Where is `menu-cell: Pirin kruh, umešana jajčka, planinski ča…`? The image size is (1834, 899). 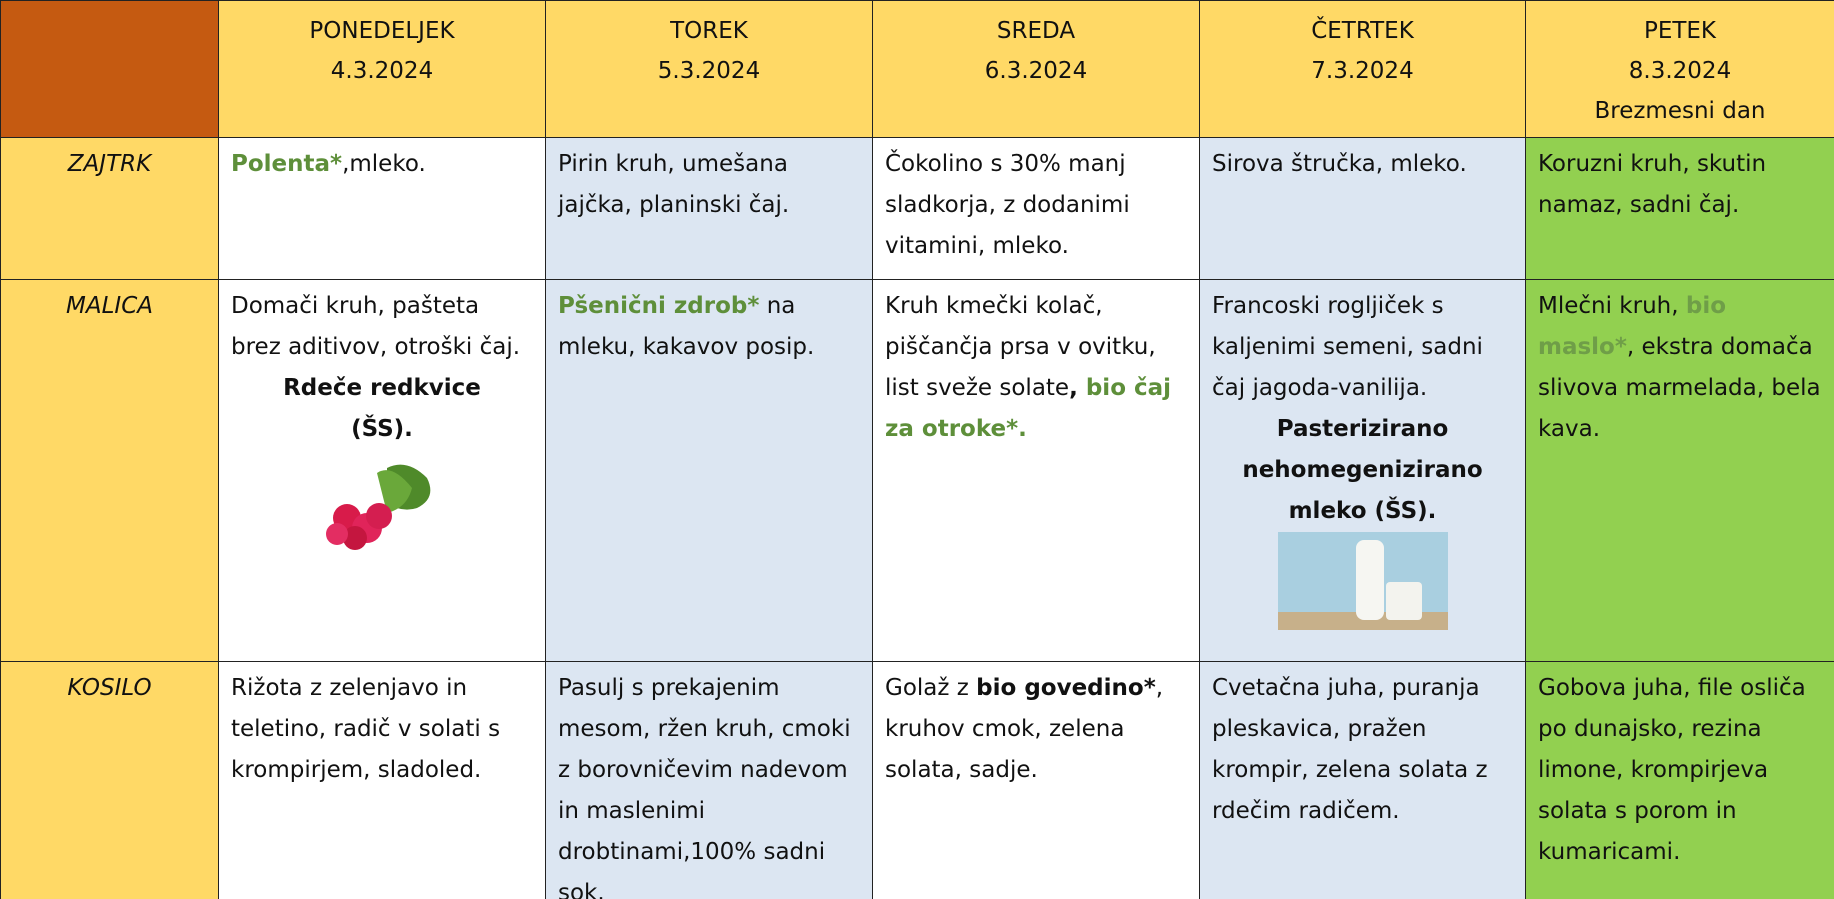
menu-cell: Pirin kruh, umešana jajčka, planinski ča… is located at coordinates (709, 208).